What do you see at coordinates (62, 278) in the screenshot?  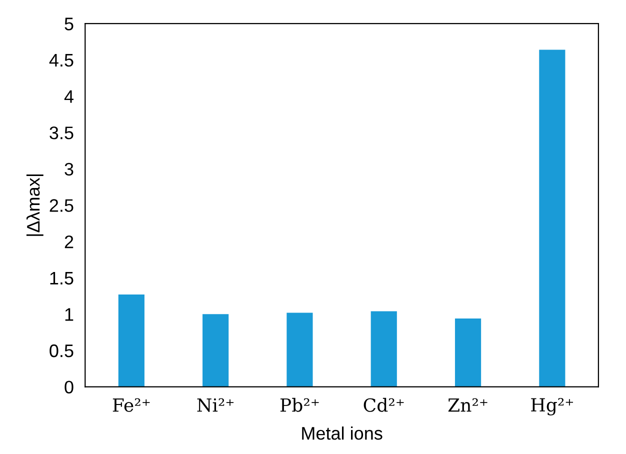 I see `y-tick-label: 1.5` at bounding box center [62, 278].